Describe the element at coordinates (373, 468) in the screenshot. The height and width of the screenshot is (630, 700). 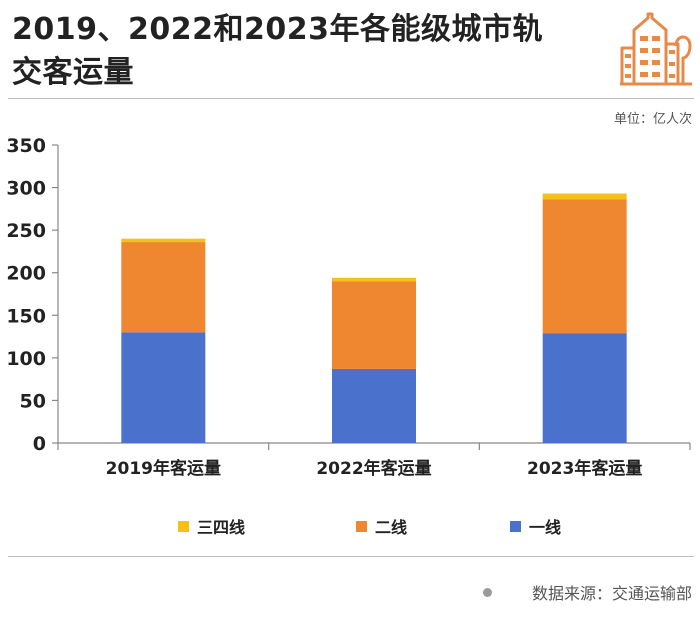
I see `x-category-label: 2022年客运量` at that location.